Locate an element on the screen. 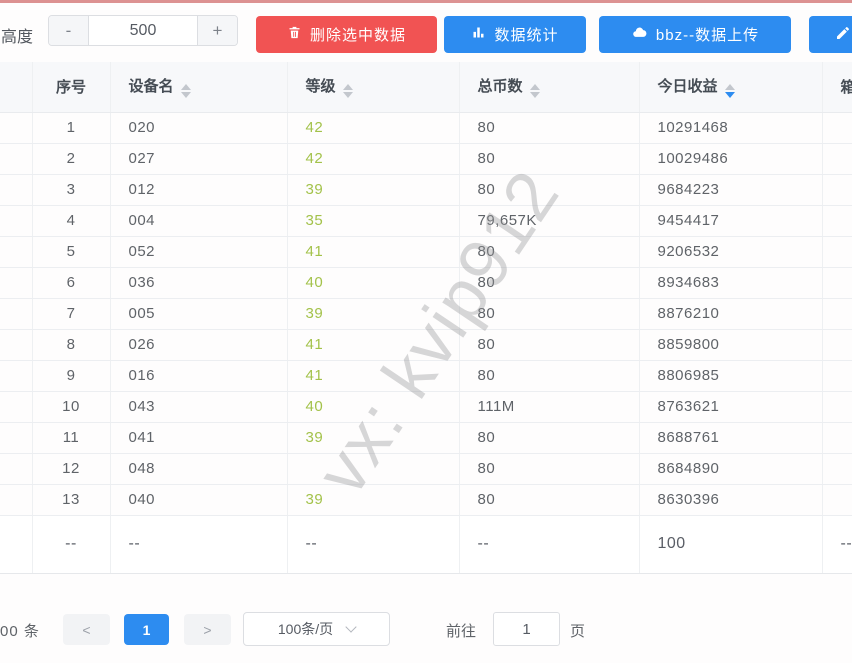 The image size is (852, 663). bar-chart-icon is located at coordinates (478, 34).